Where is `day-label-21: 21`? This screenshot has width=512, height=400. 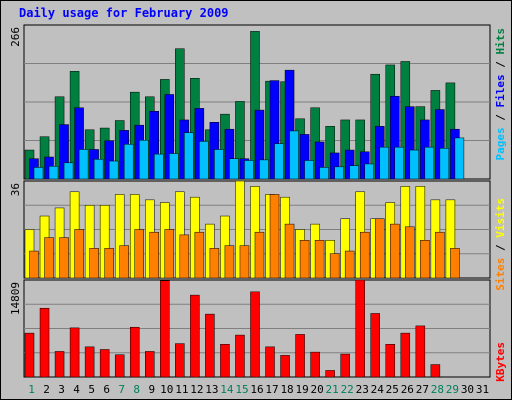
day-label-21: 21 is located at coordinates (332, 389).